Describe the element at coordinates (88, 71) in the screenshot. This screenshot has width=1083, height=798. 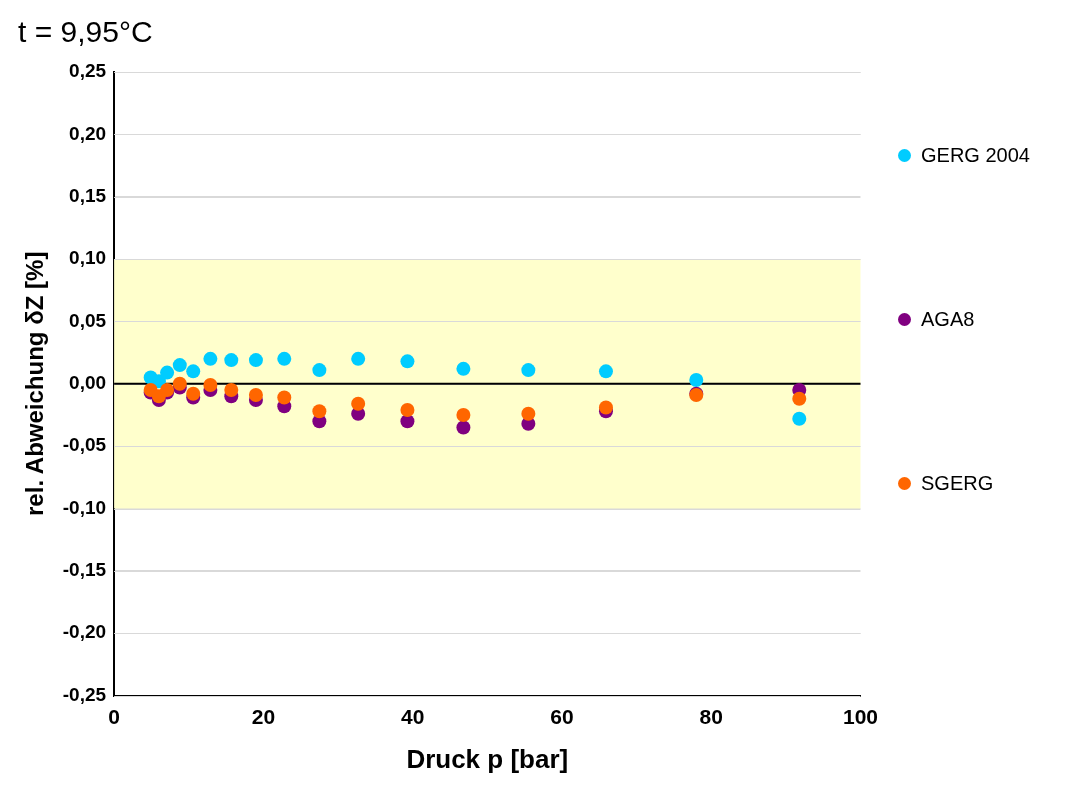
I see `y-tick-label: 0,25` at that location.